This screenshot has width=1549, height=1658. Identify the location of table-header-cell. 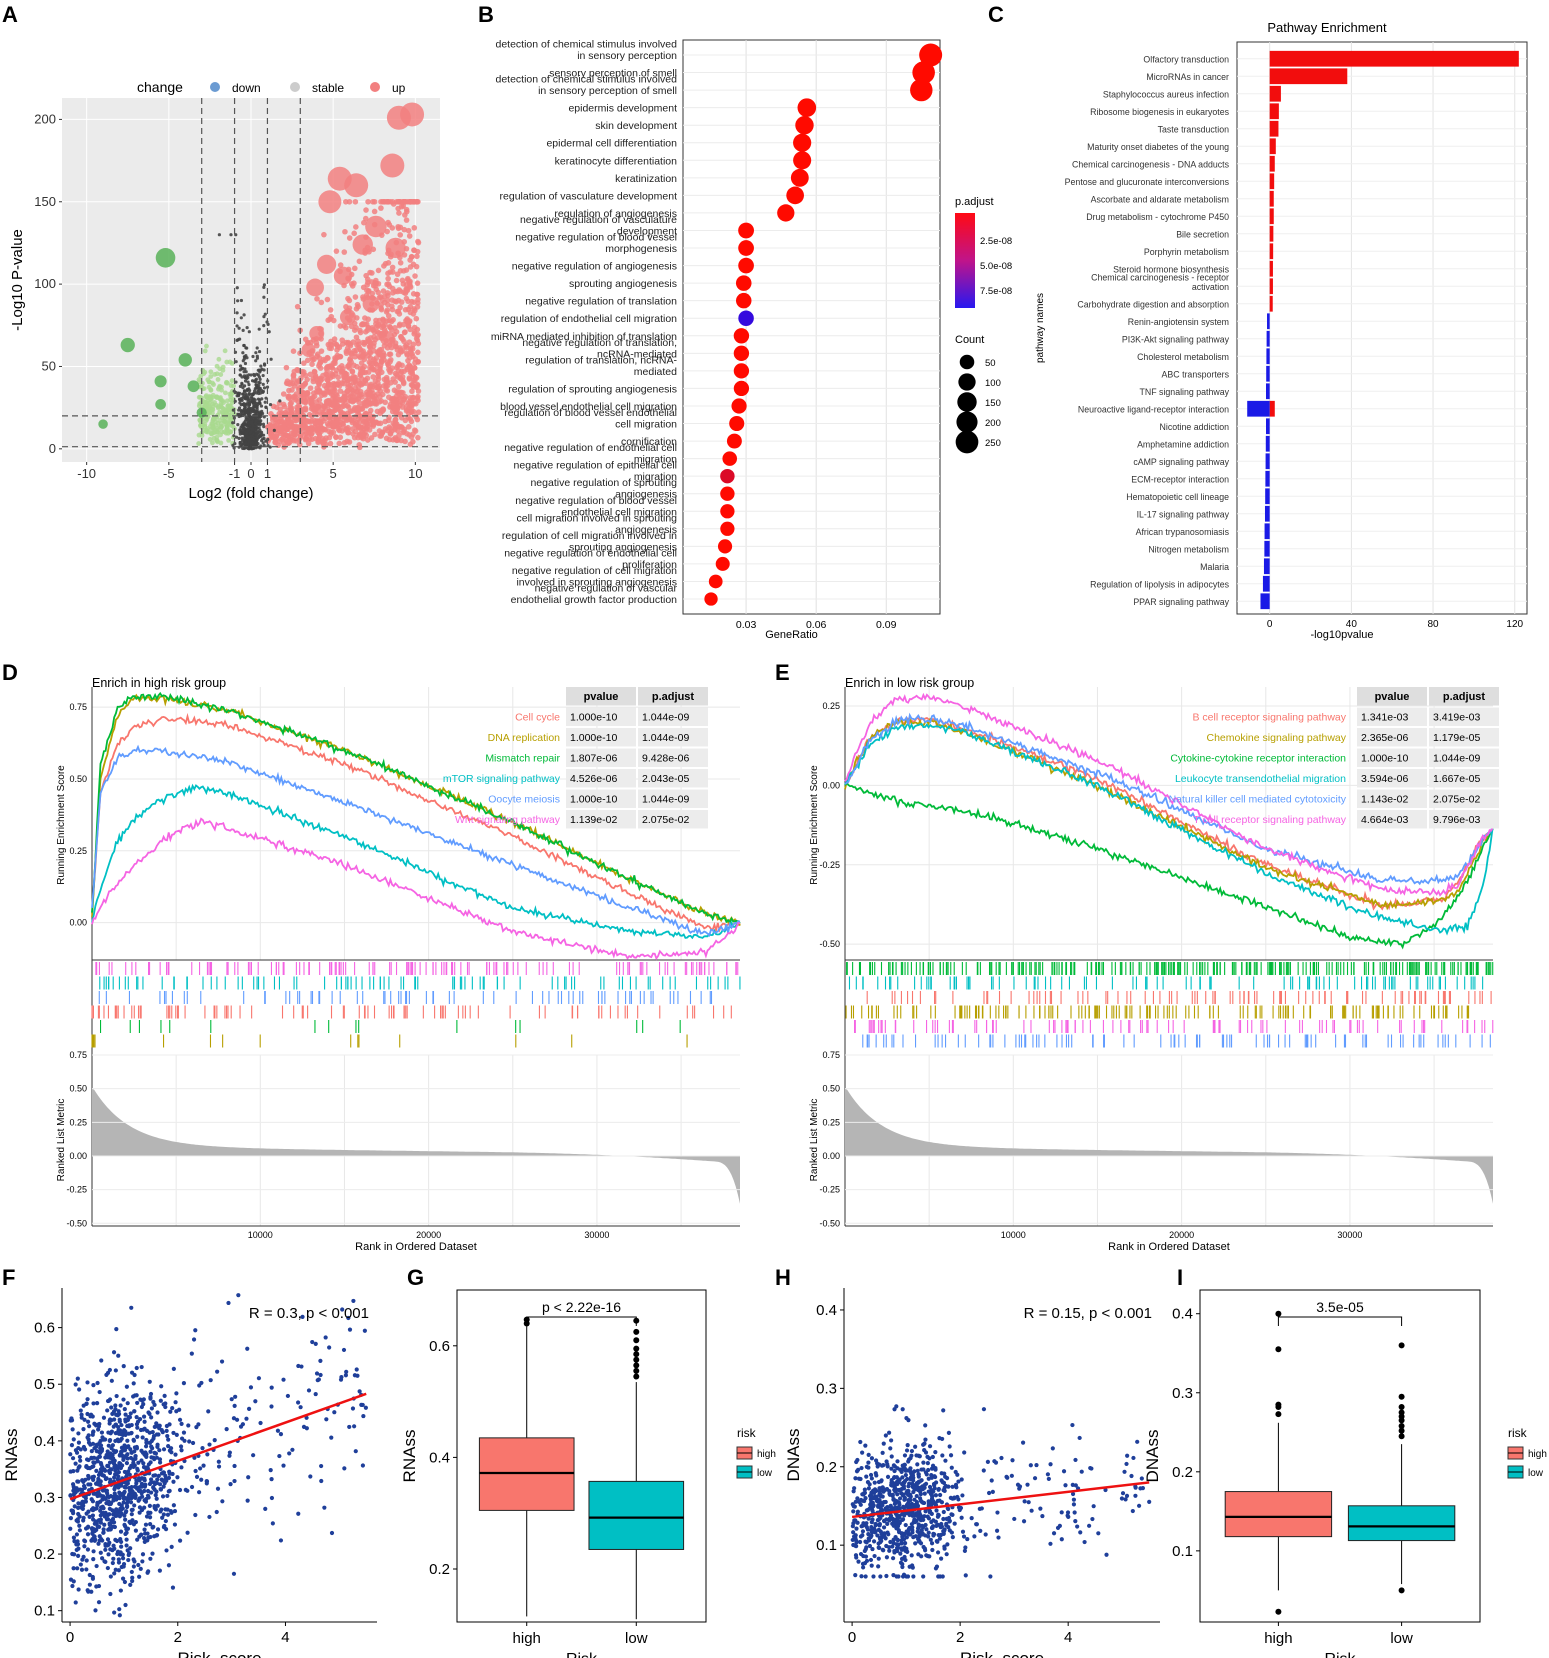
(673, 696).